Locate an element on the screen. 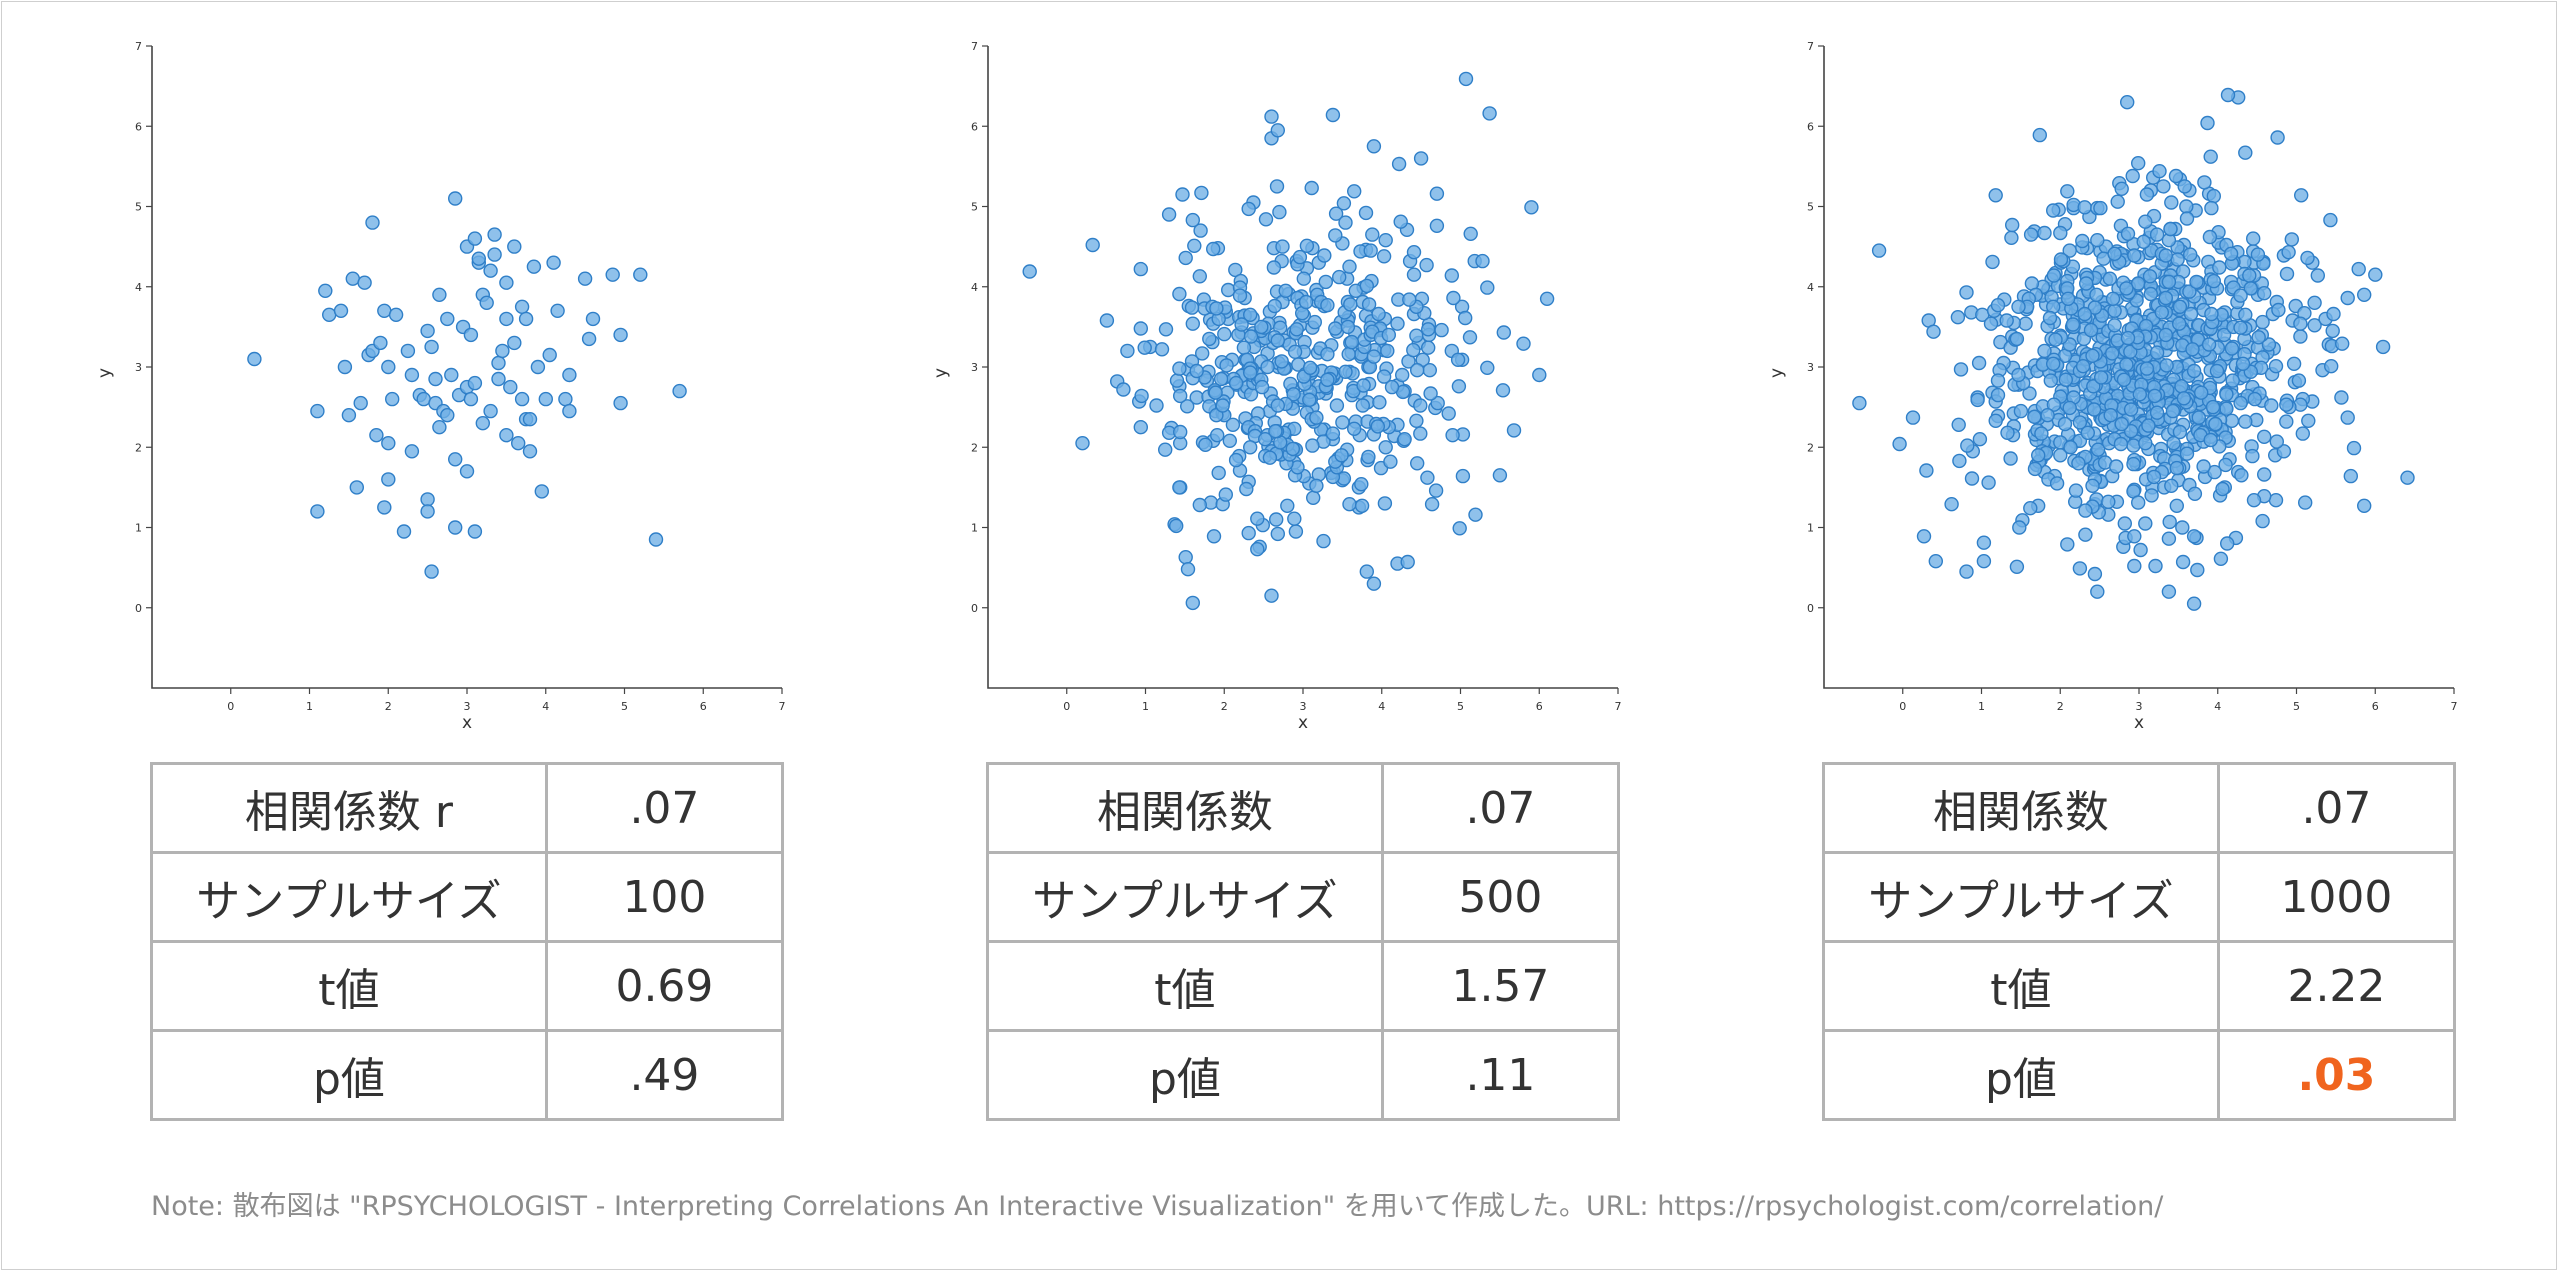 This screenshot has height=1273, width=2560. x-tick-label: 5 is located at coordinates (2296, 706).